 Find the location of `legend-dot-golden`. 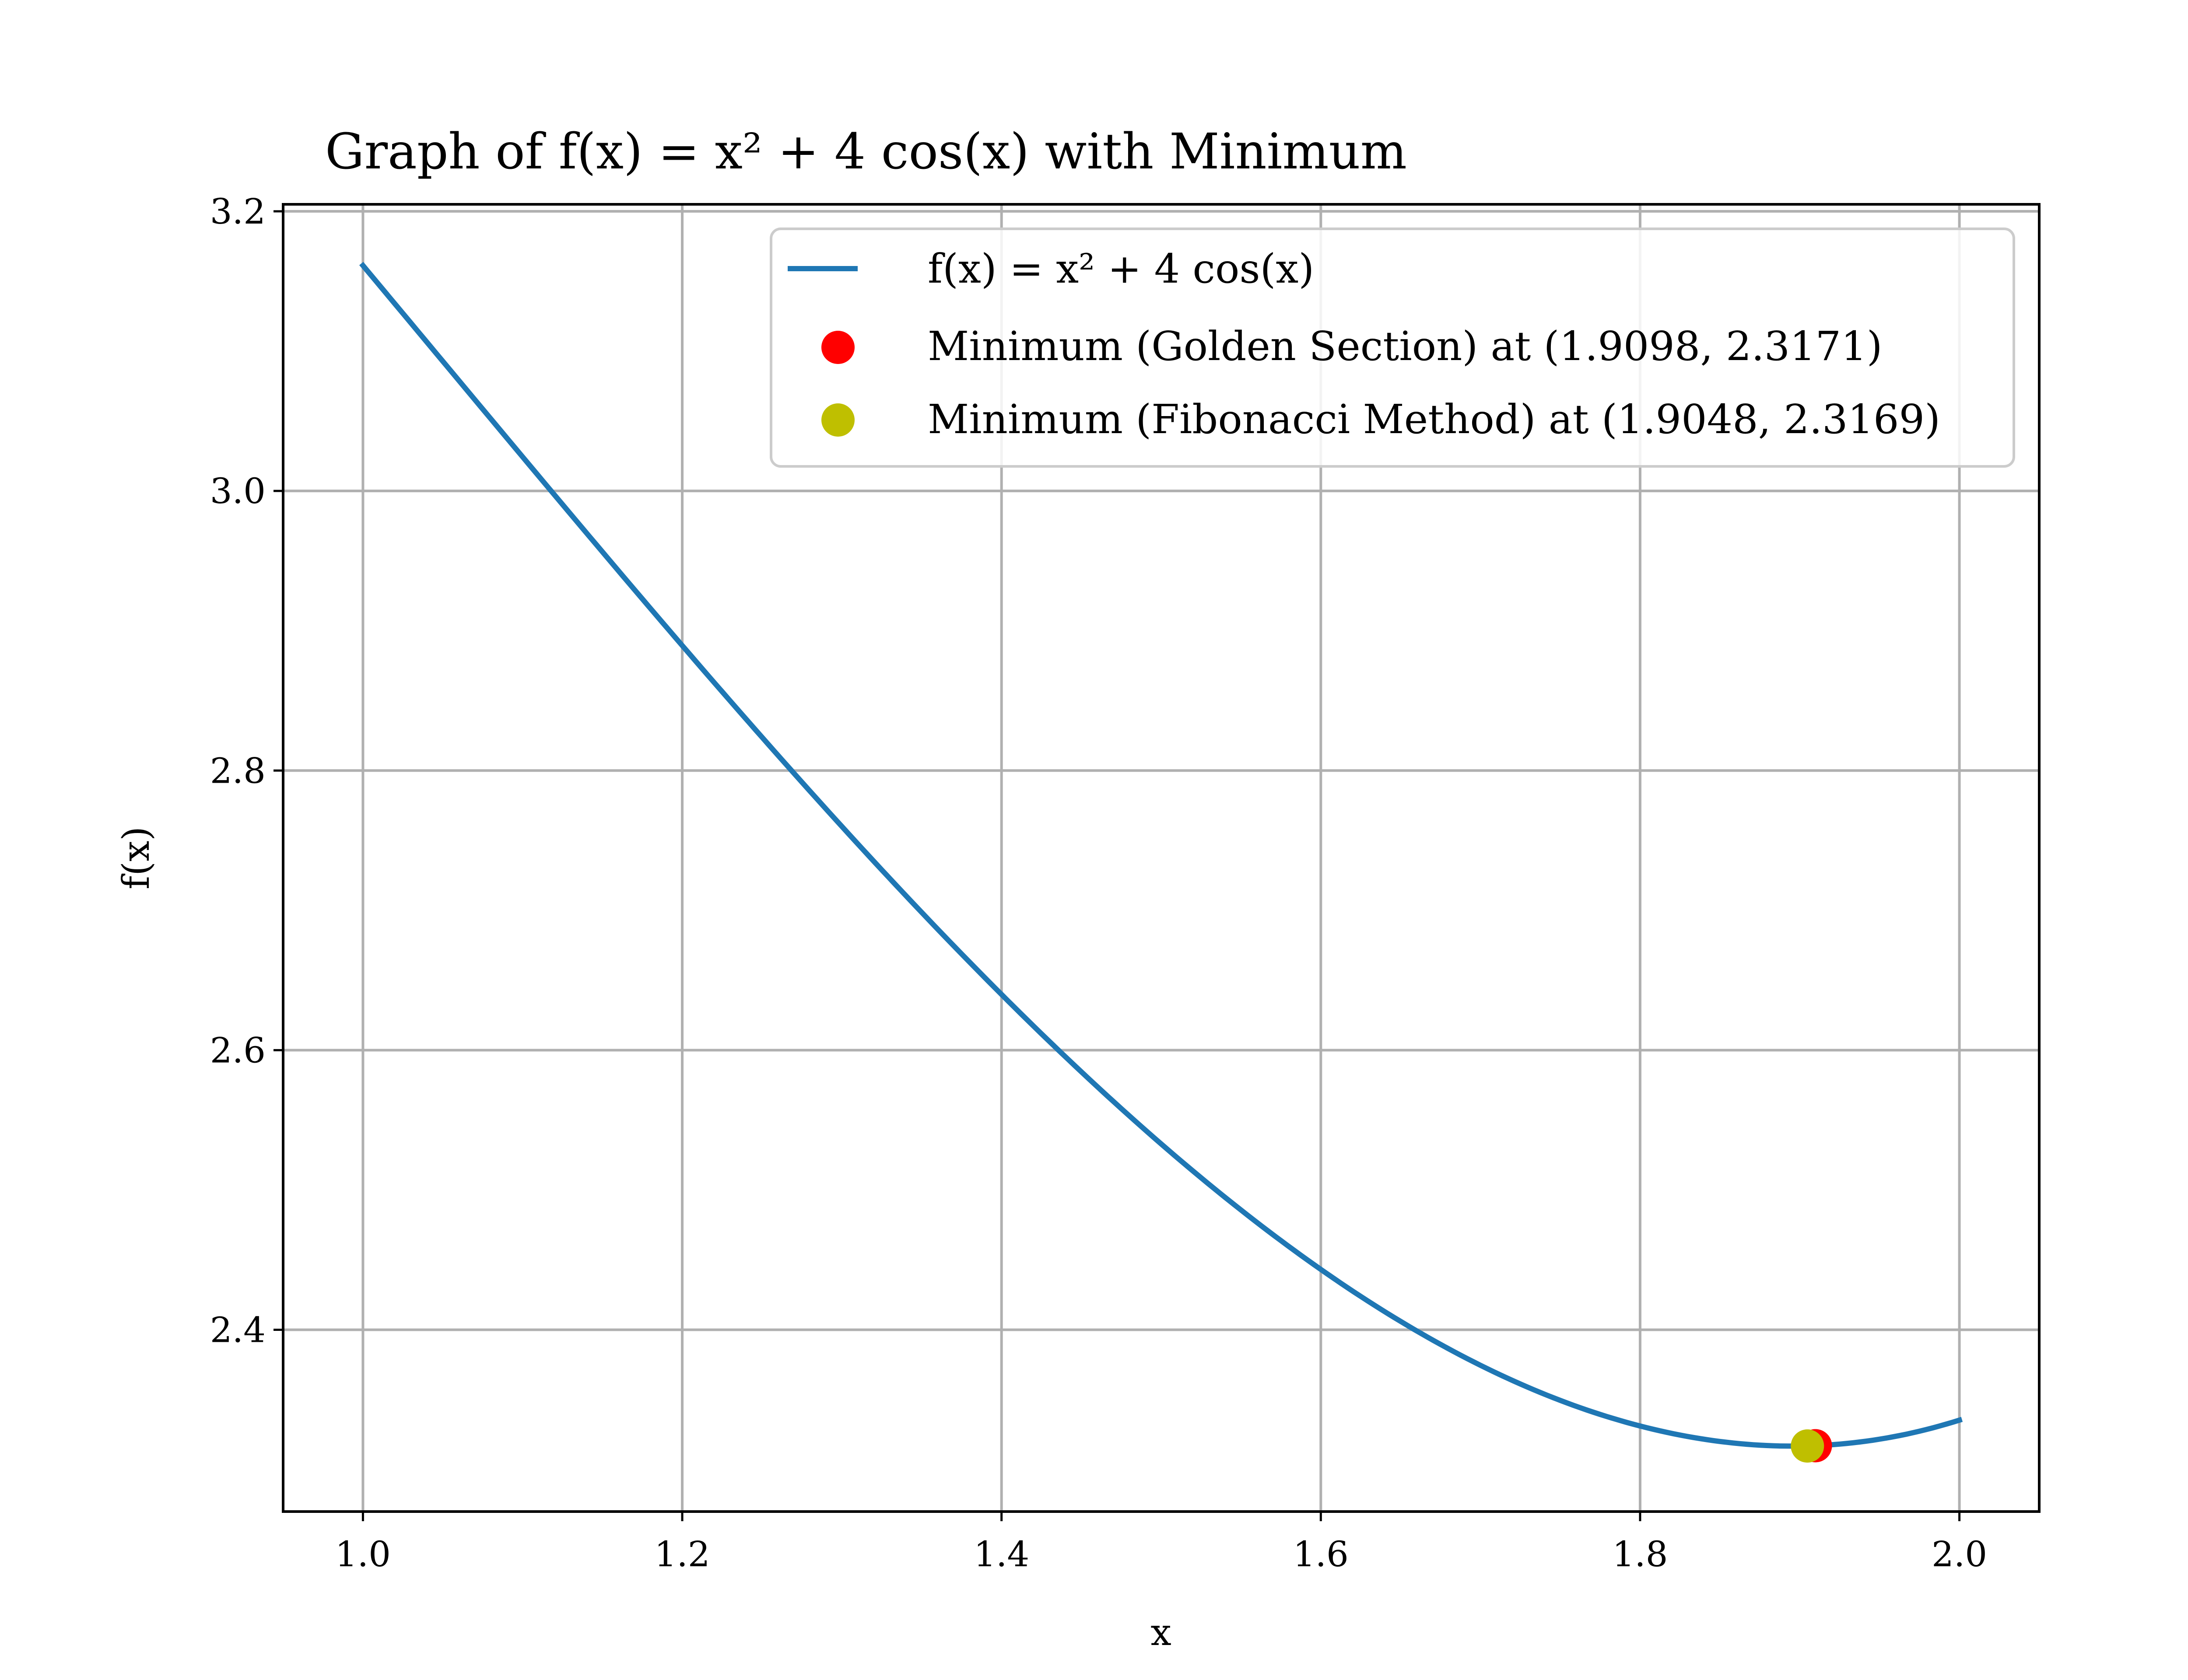

legend-dot-golden is located at coordinates (838, 347).